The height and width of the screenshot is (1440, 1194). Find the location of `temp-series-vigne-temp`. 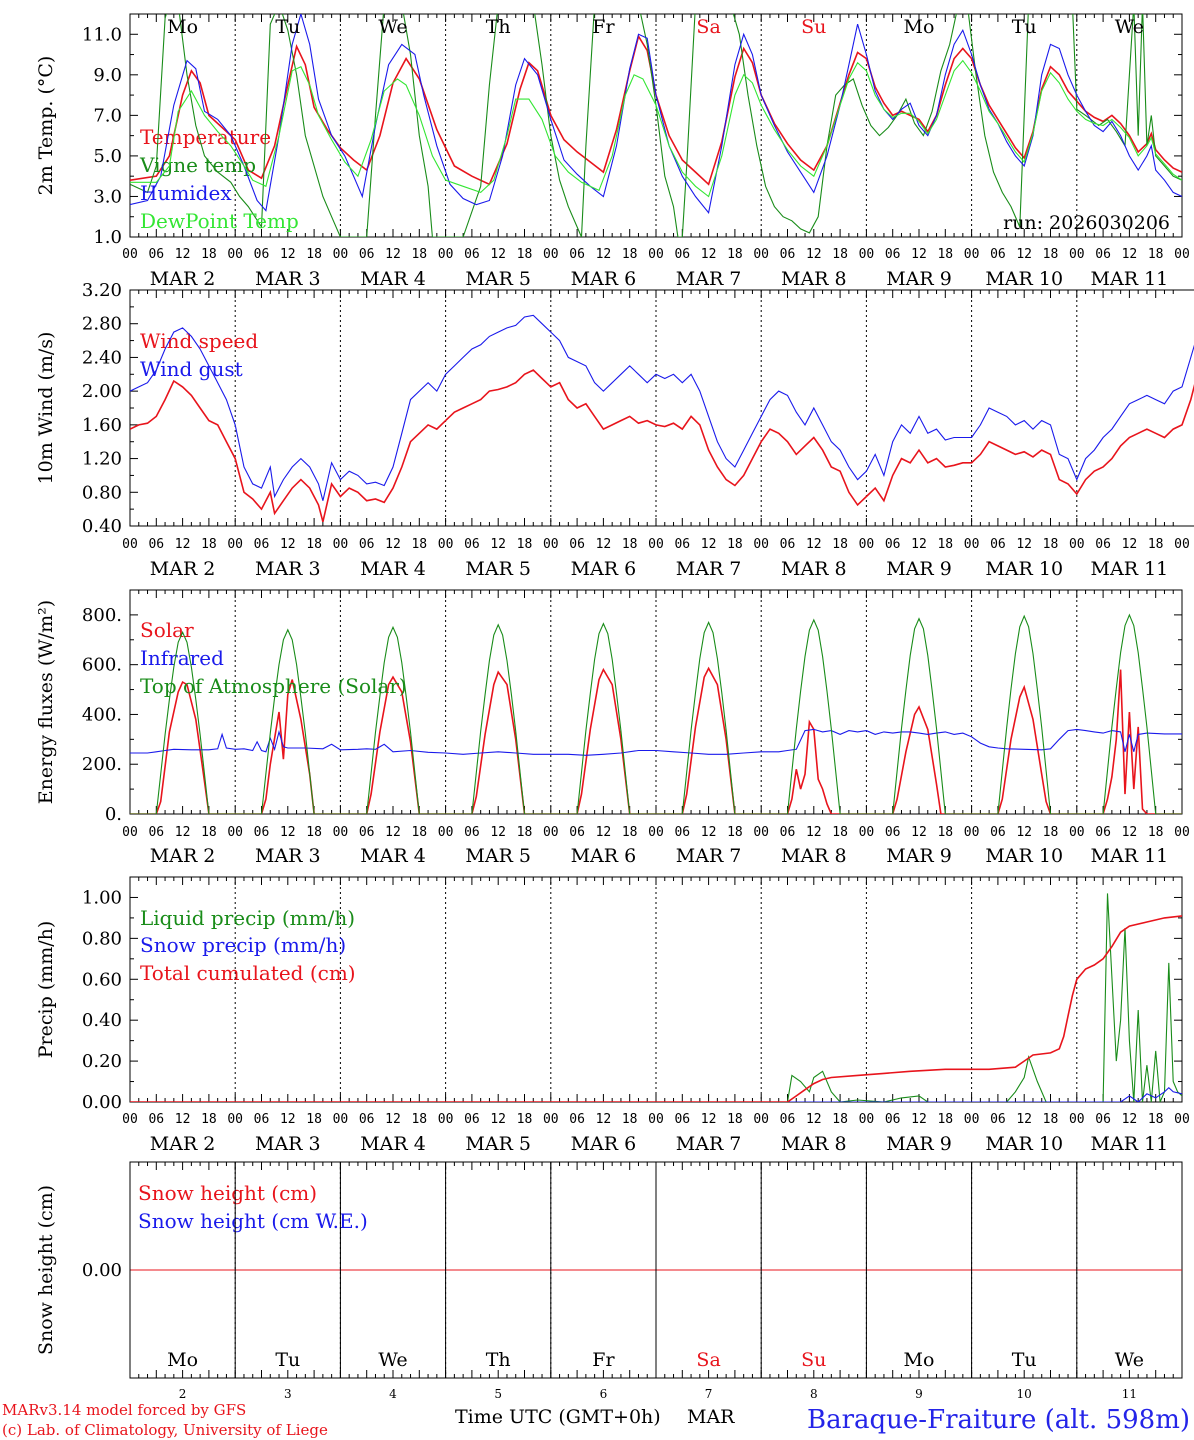

temp-series-vigne-temp is located at coordinates (656, 125).